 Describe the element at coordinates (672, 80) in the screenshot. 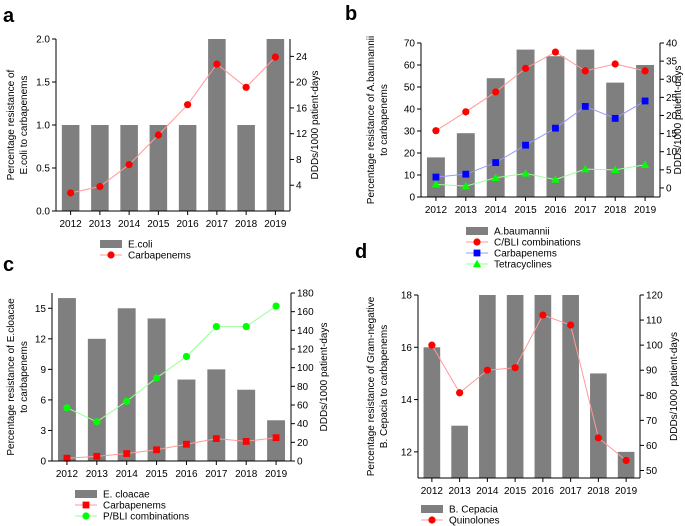

I see `y2-tick-label: 30` at that location.